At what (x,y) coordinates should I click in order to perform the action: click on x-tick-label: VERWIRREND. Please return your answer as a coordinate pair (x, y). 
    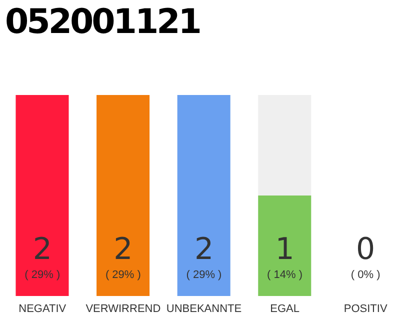
    Looking at the image, I should click on (123, 308).